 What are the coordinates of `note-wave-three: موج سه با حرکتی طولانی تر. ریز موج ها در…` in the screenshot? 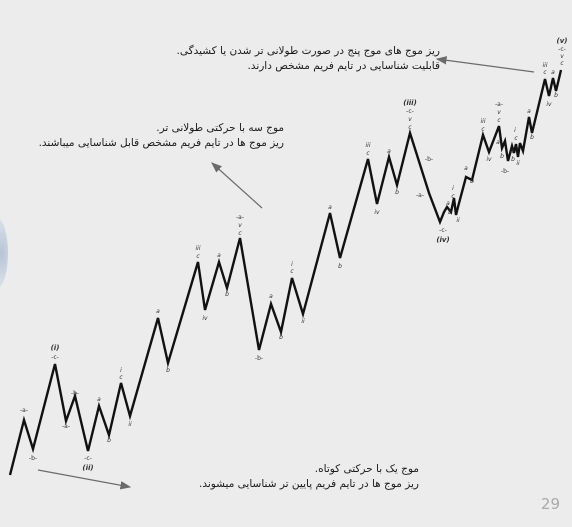 It's located at (161, 136).